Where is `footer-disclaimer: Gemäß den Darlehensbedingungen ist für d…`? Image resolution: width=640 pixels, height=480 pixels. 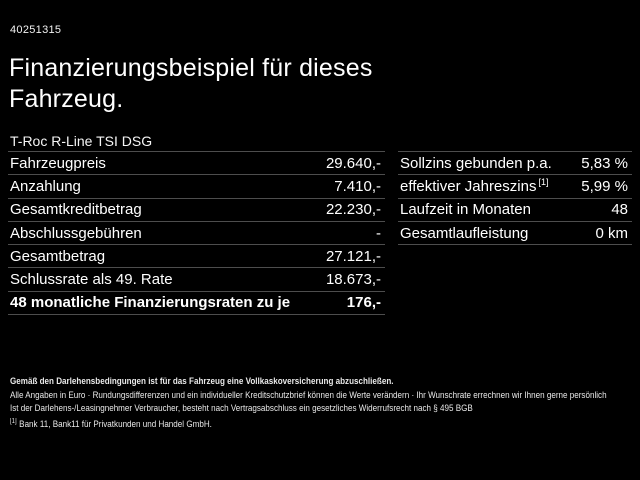 footer-disclaimer: Gemäß den Darlehensbedingungen ist für d… is located at coordinates (323, 403).